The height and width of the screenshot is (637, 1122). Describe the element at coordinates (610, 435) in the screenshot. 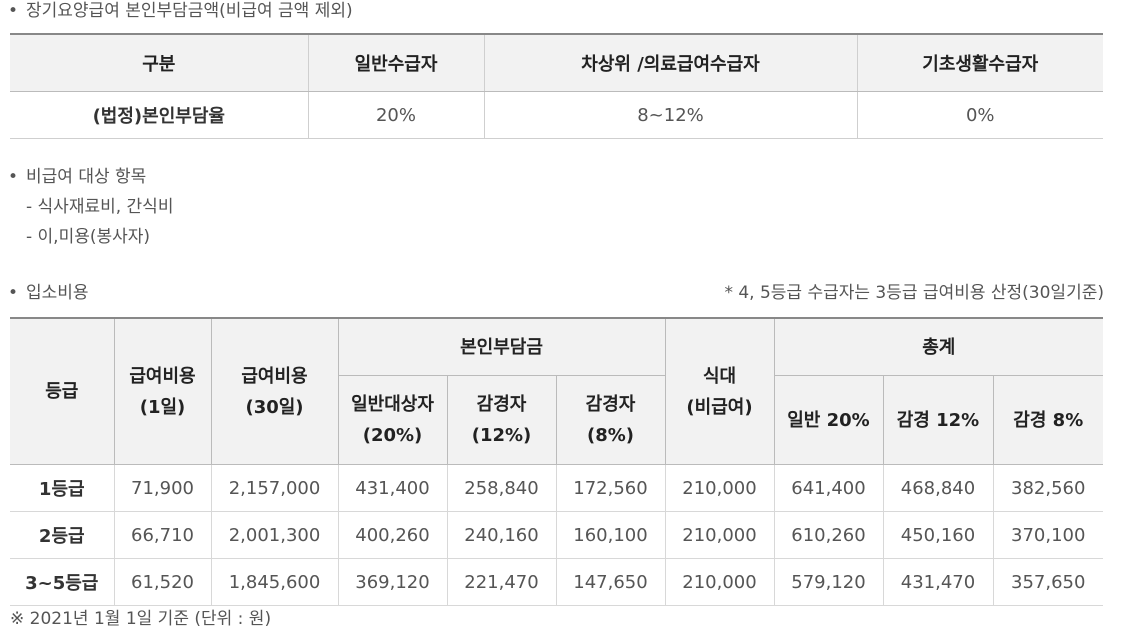

I see `header-copay-r8-line2: (8%)` at that location.